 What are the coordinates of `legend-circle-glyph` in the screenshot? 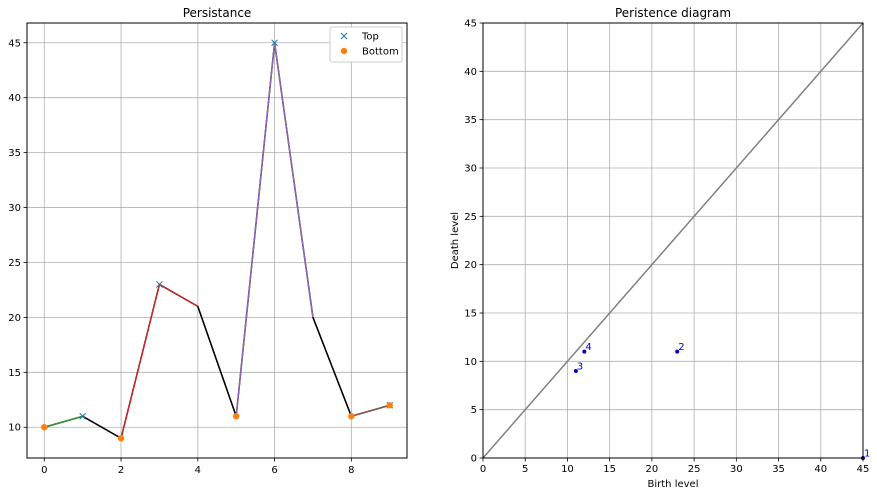 It's located at (344, 51).